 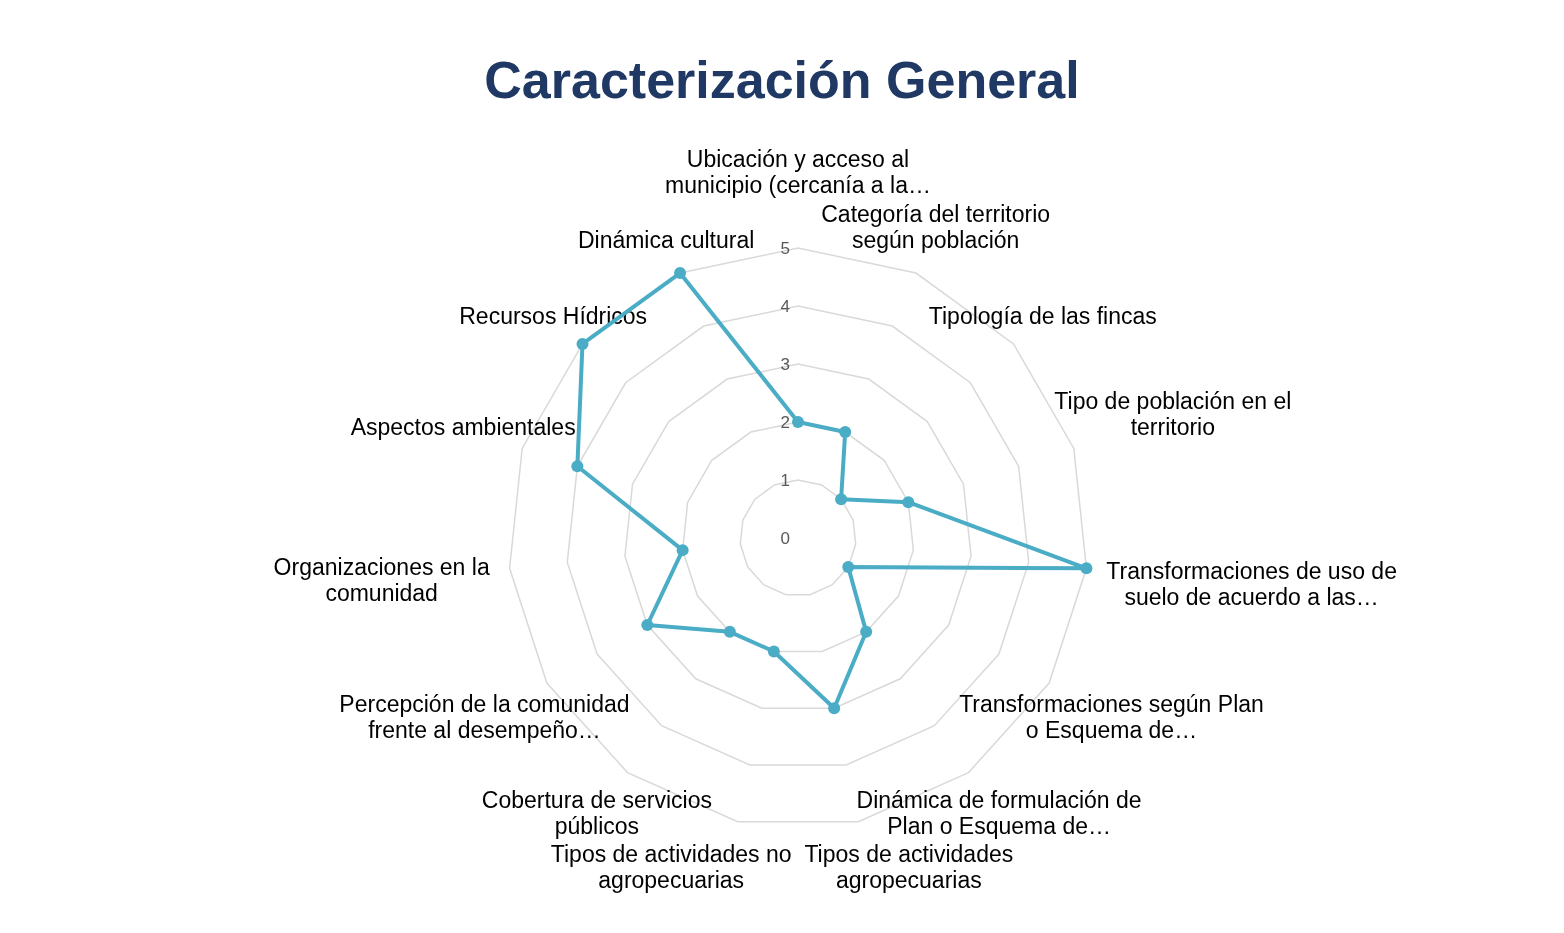 I want to click on y-tick-label: 5, so click(x=785, y=248).